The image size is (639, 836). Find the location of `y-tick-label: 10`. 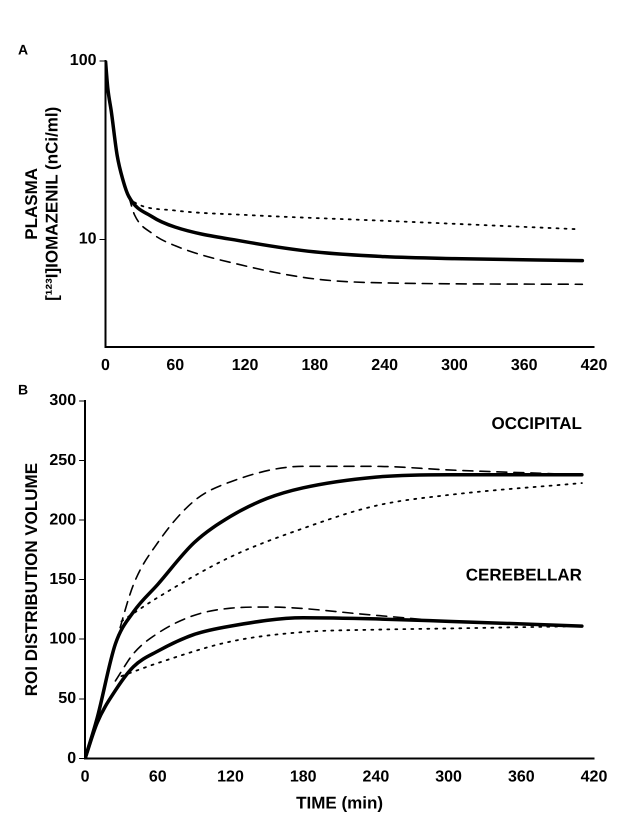

y-tick-label: 10 is located at coordinates (87, 239).